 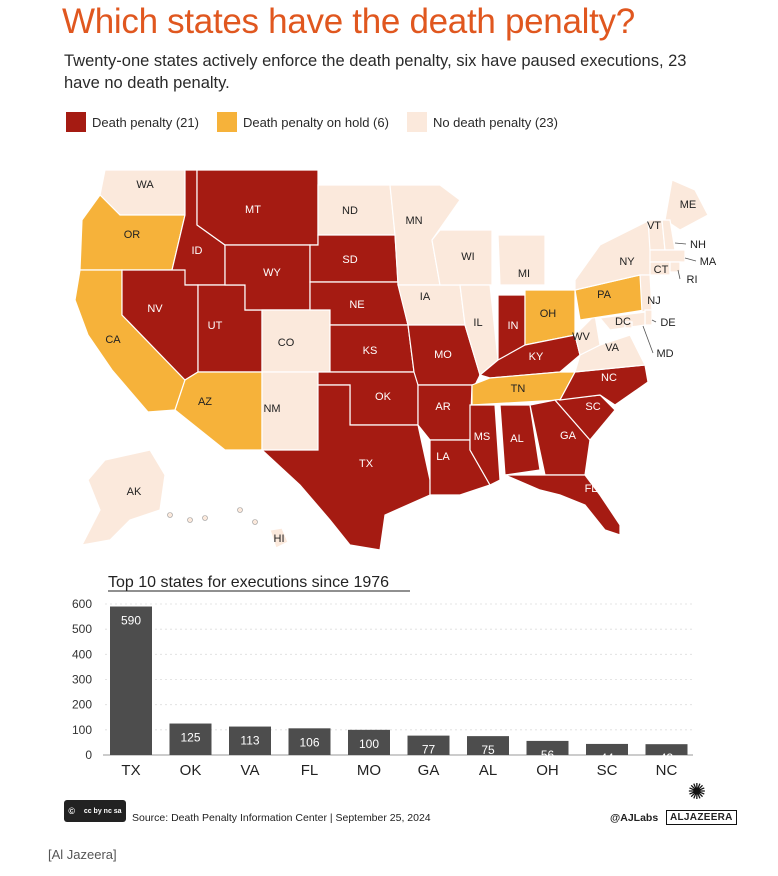 What do you see at coordinates (654, 226) in the screenshot?
I see `state-label: VT` at bounding box center [654, 226].